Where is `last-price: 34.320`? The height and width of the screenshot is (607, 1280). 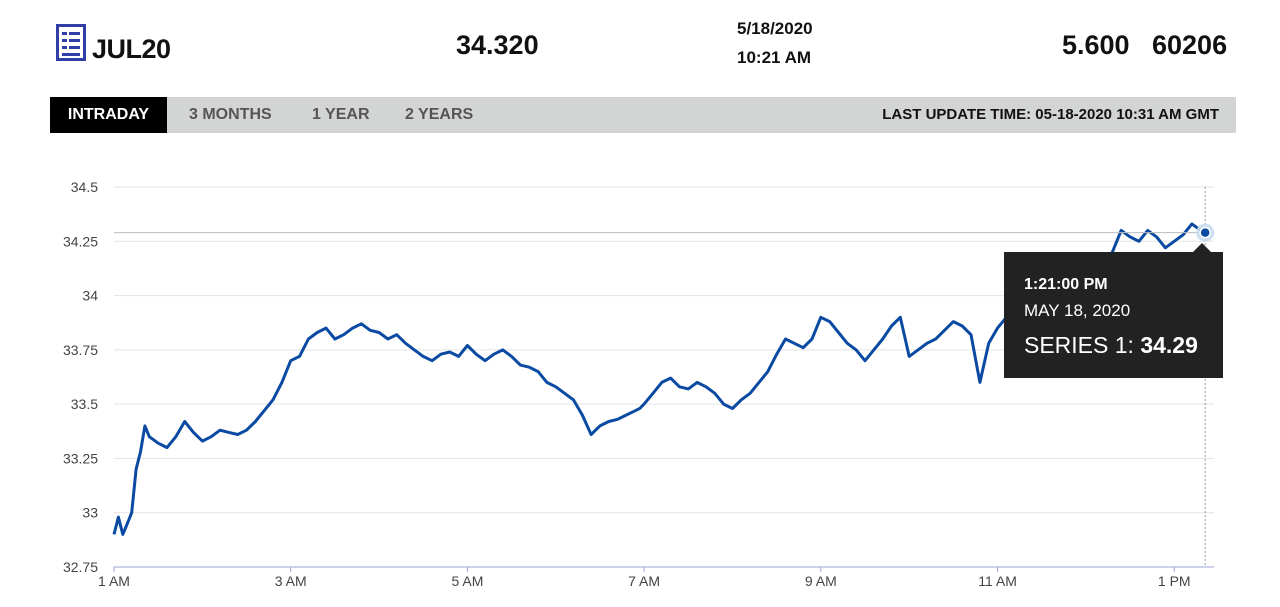
last-price: 34.320 is located at coordinates (497, 45).